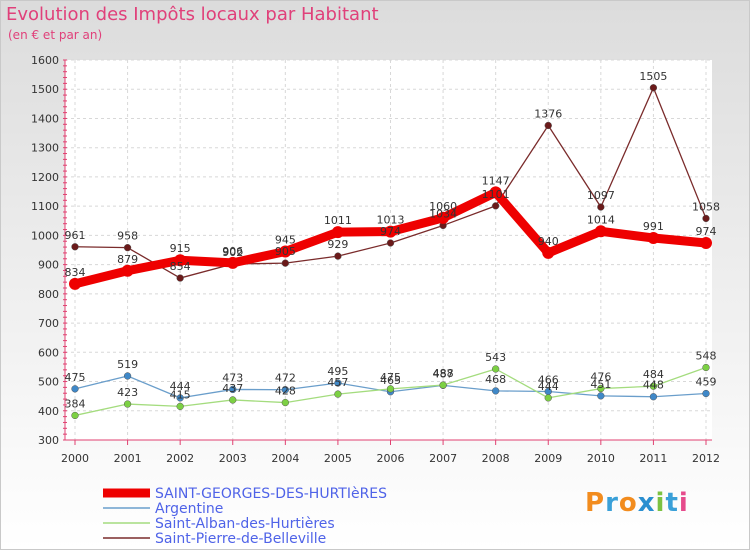 Image resolution: width=750 pixels, height=550 pixels. What do you see at coordinates (495, 357) in the screenshot?
I see `data-label: 543` at bounding box center [495, 357].